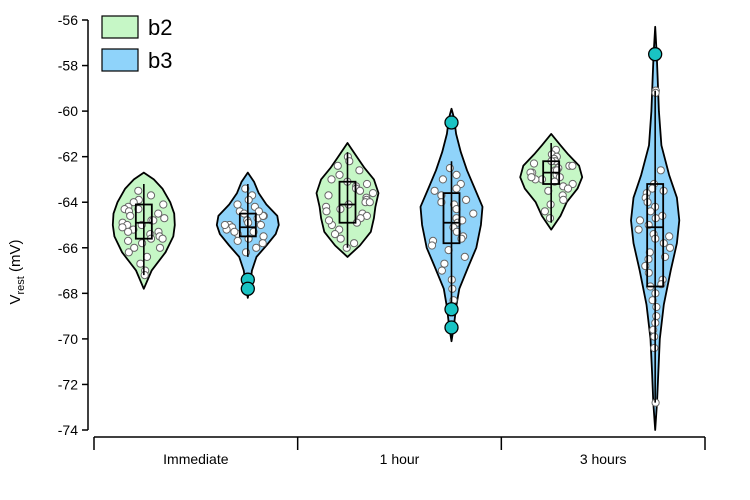  Describe the element at coordinates (17, 271) in the screenshot. I see `y-axis-label: Vrest (mV)` at that location.